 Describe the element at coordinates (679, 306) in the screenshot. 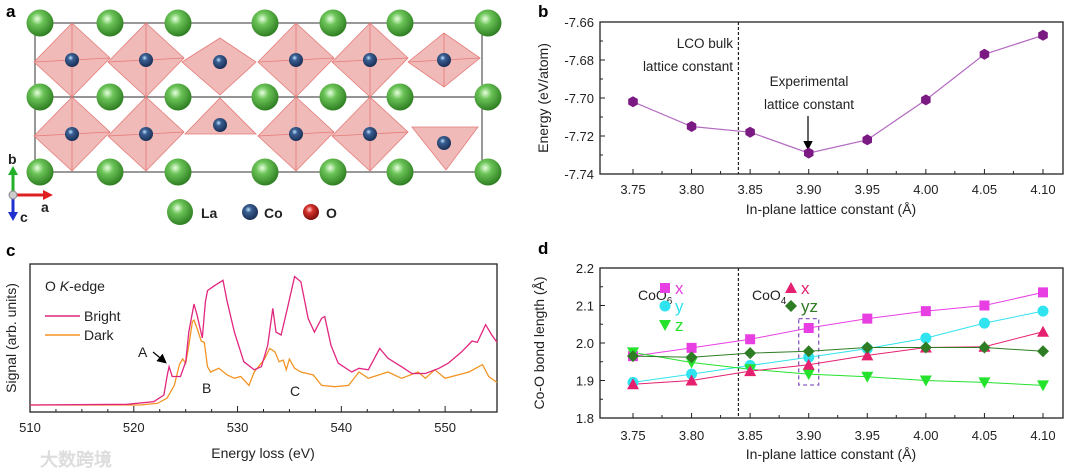

I see `legend-label-CoO6-y: y` at that location.